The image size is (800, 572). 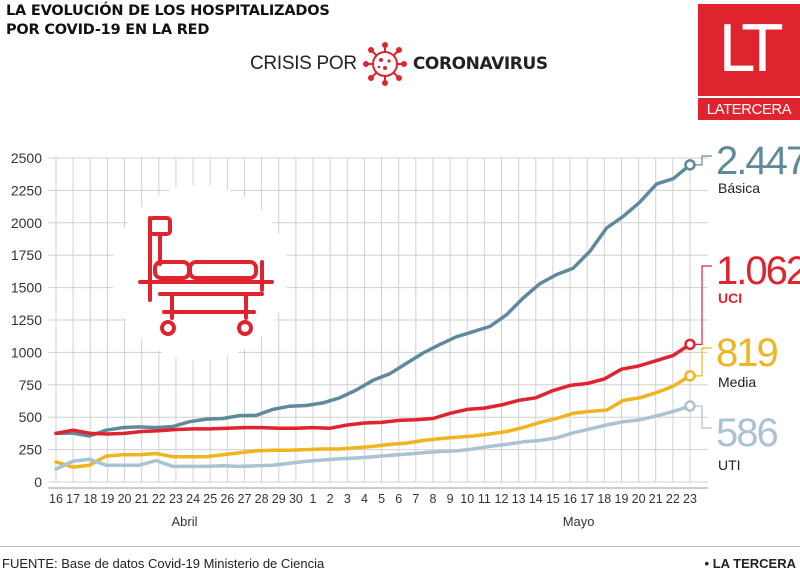 I want to click on title-line-1: LA EVOLUCIÓN DE LOS HOSPITALIZADOS, so click(x=168, y=11).